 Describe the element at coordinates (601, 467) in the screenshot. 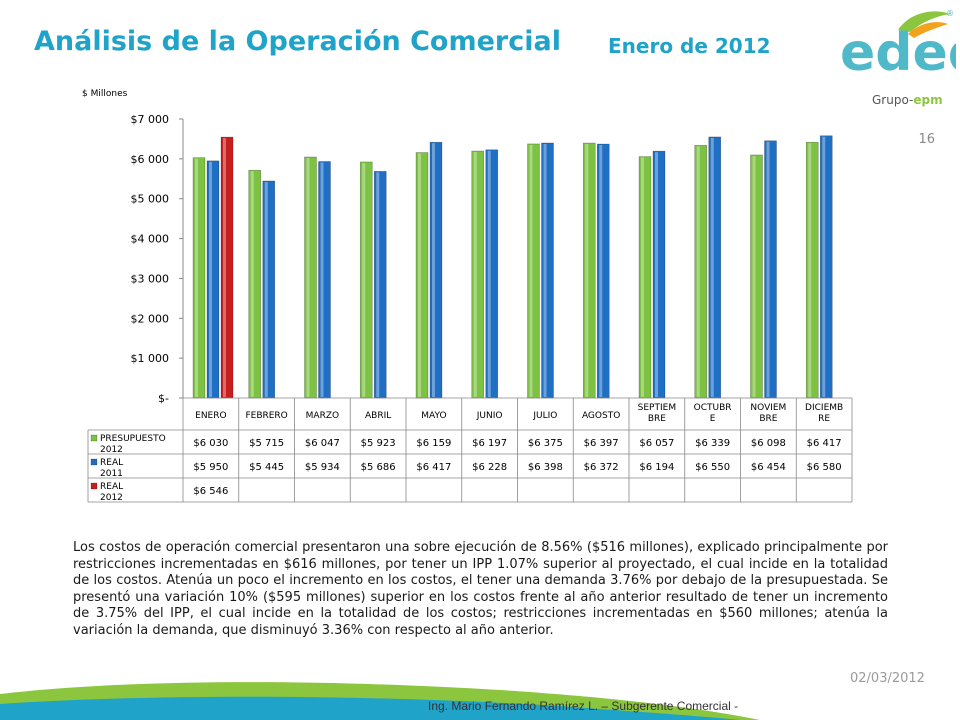

I see `data-label: $6 372` at that location.